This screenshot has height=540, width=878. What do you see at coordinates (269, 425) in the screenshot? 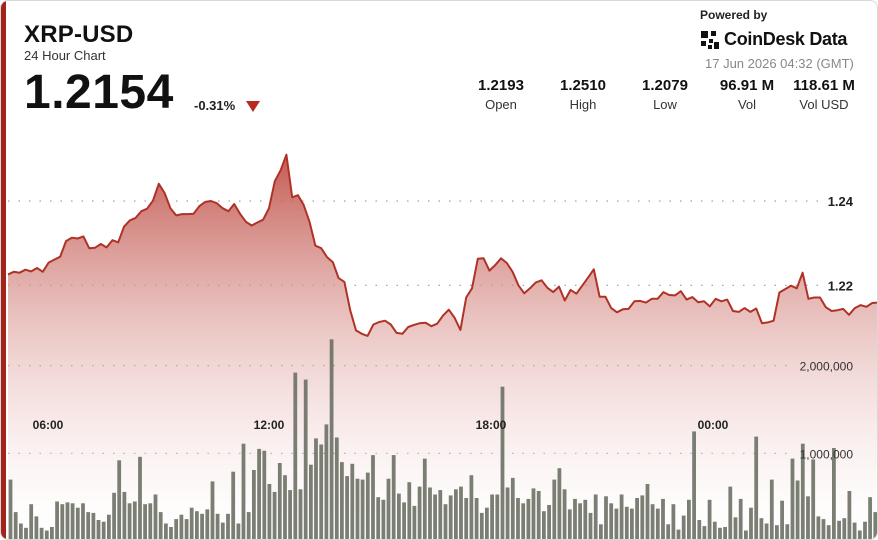
I see `time-tick-label: 12:00` at bounding box center [269, 425].